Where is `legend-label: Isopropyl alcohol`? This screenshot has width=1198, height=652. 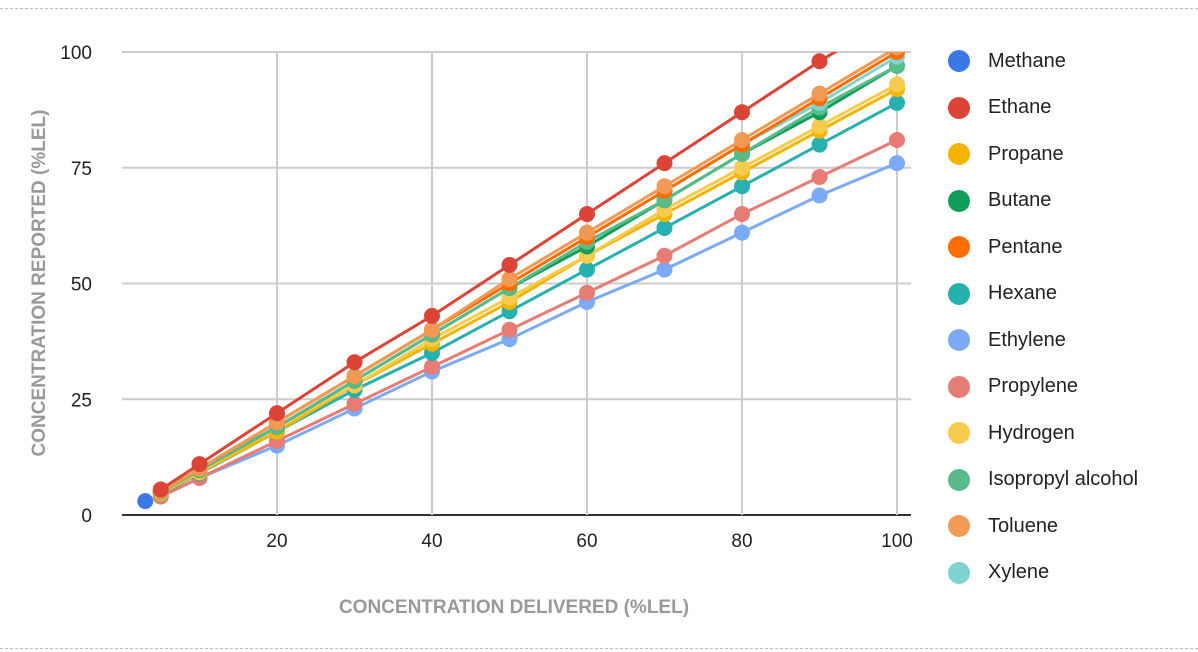 legend-label: Isopropyl alcohol is located at coordinates (1063, 479).